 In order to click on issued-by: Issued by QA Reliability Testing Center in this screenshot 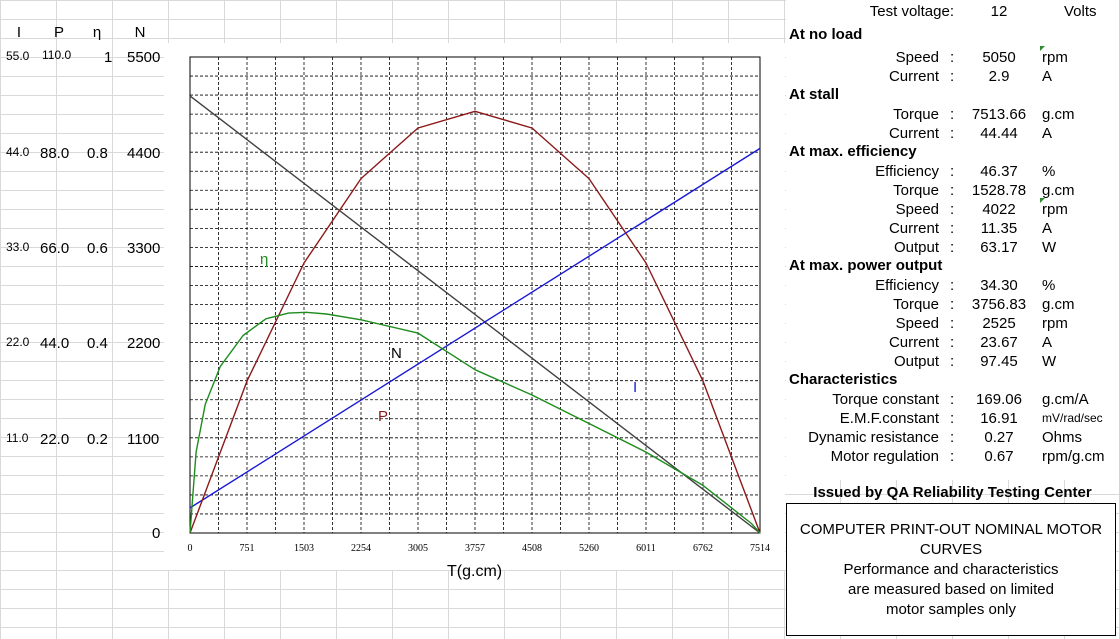, I will do `click(952, 492)`.